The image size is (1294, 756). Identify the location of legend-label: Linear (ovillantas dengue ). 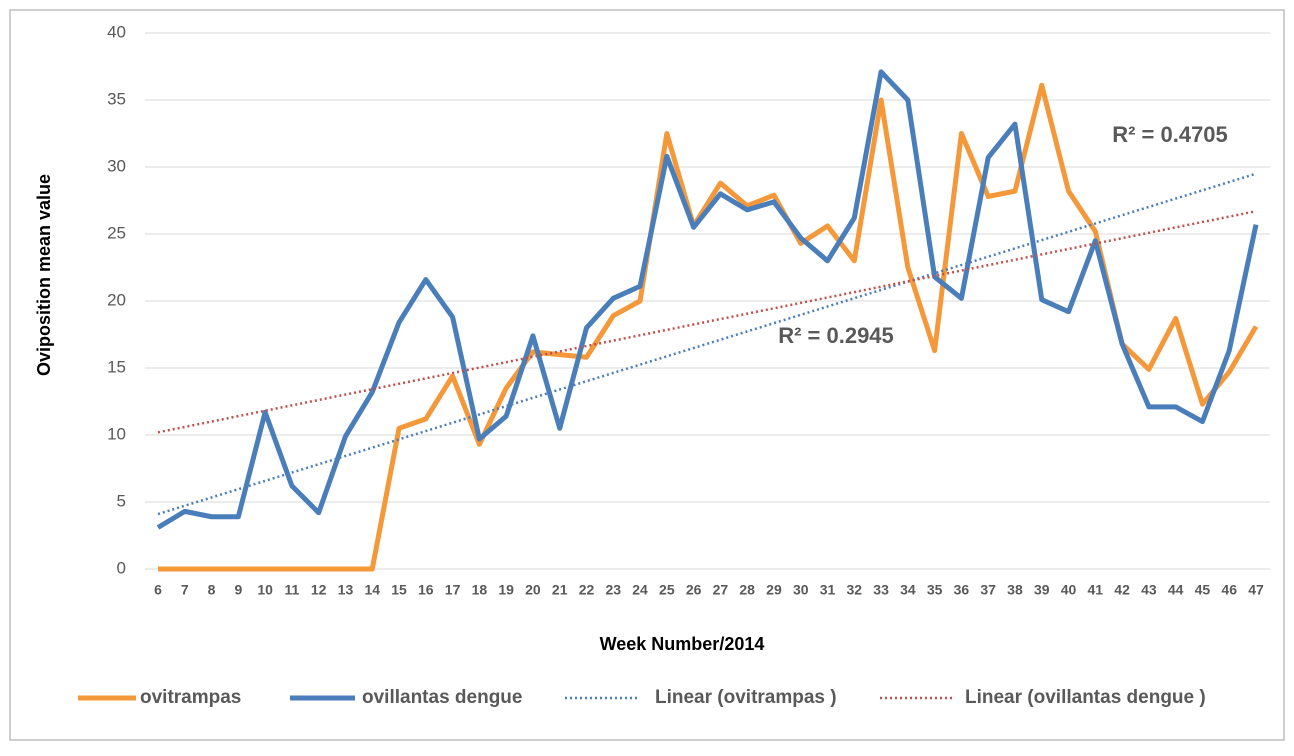
(1085, 697).